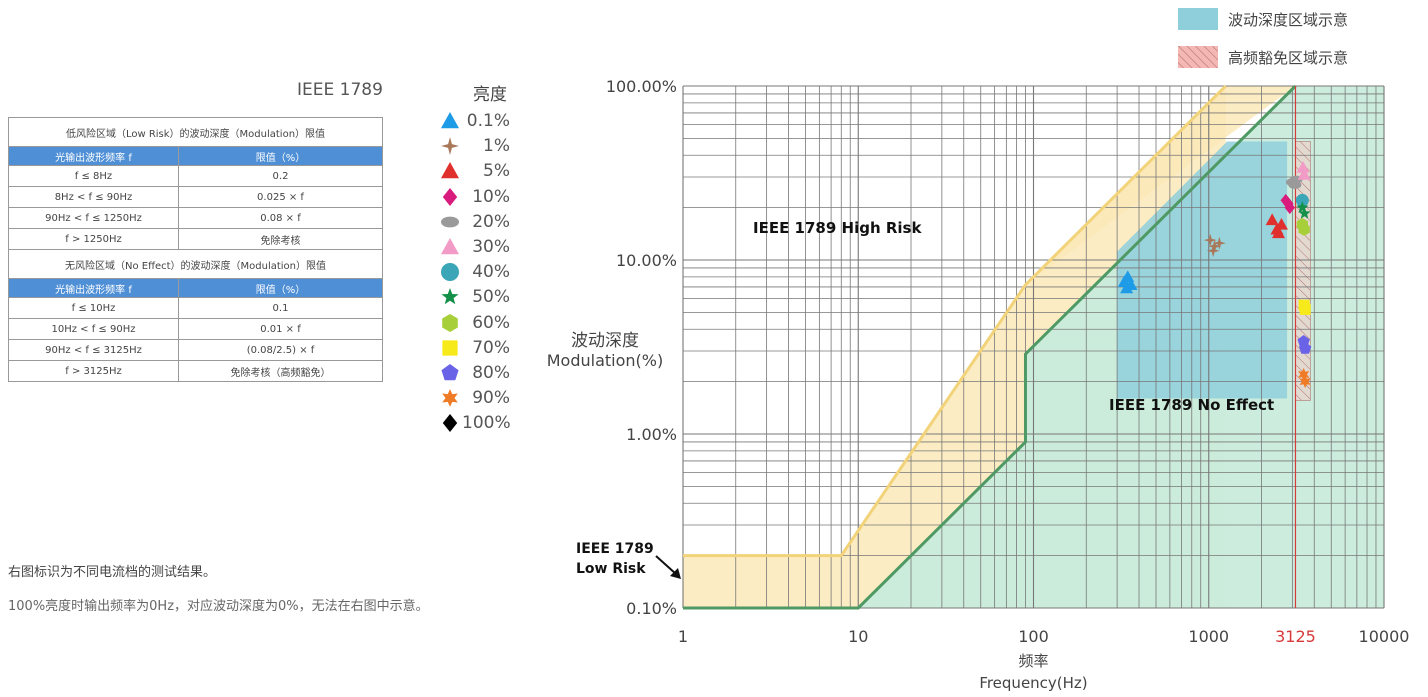 The image size is (1428, 697). I want to click on brightness-legend-label: 100%, so click(486, 423).